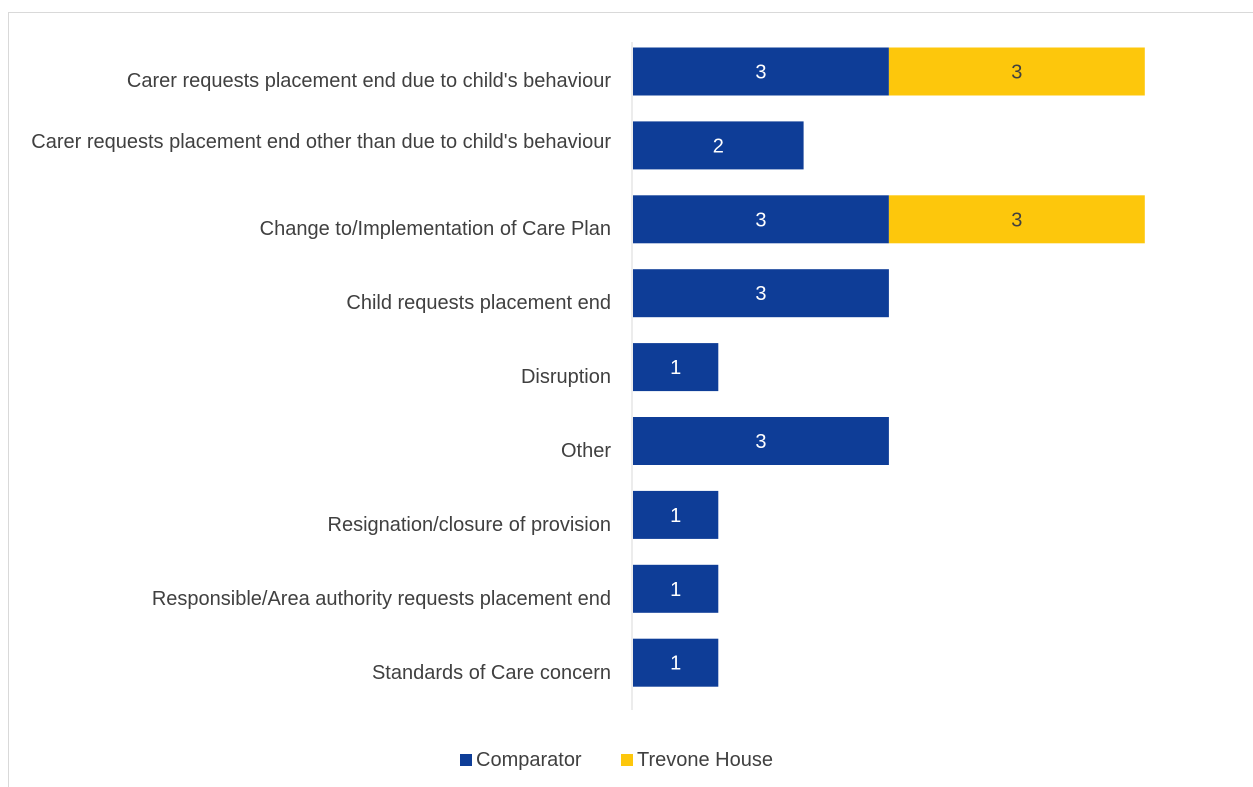  I want to click on category-label: Child requests placement end, so click(478, 303).